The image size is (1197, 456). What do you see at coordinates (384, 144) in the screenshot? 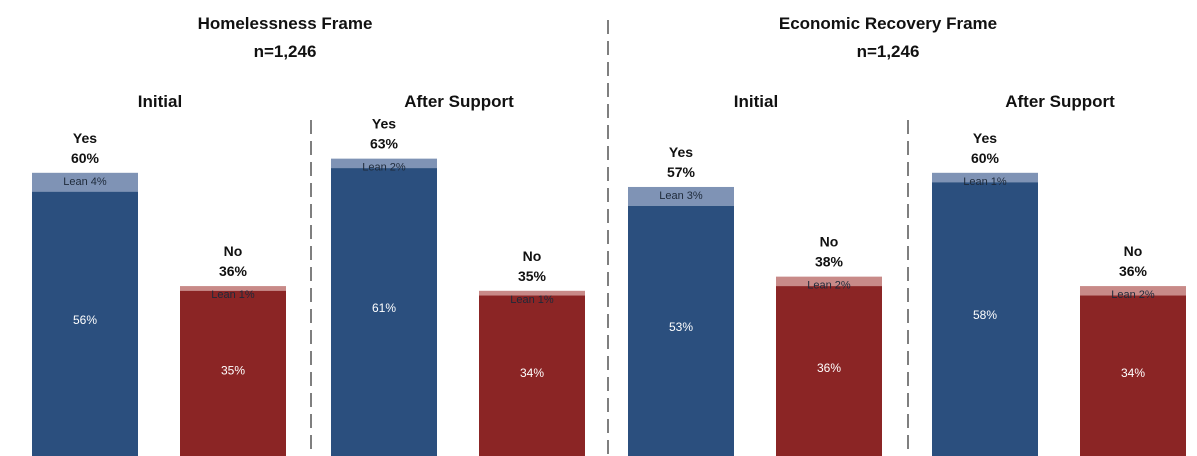
I see `bar-total-label: 63%` at bounding box center [384, 144].